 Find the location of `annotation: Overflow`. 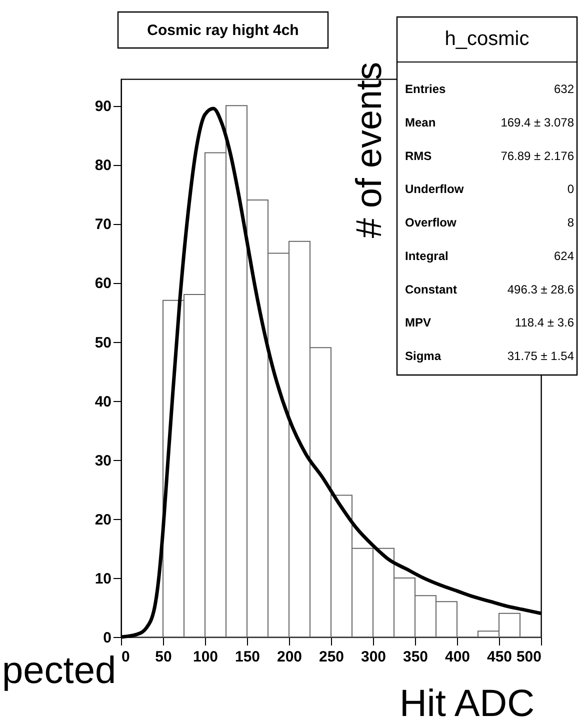

annotation: Overflow is located at coordinates (431, 223).